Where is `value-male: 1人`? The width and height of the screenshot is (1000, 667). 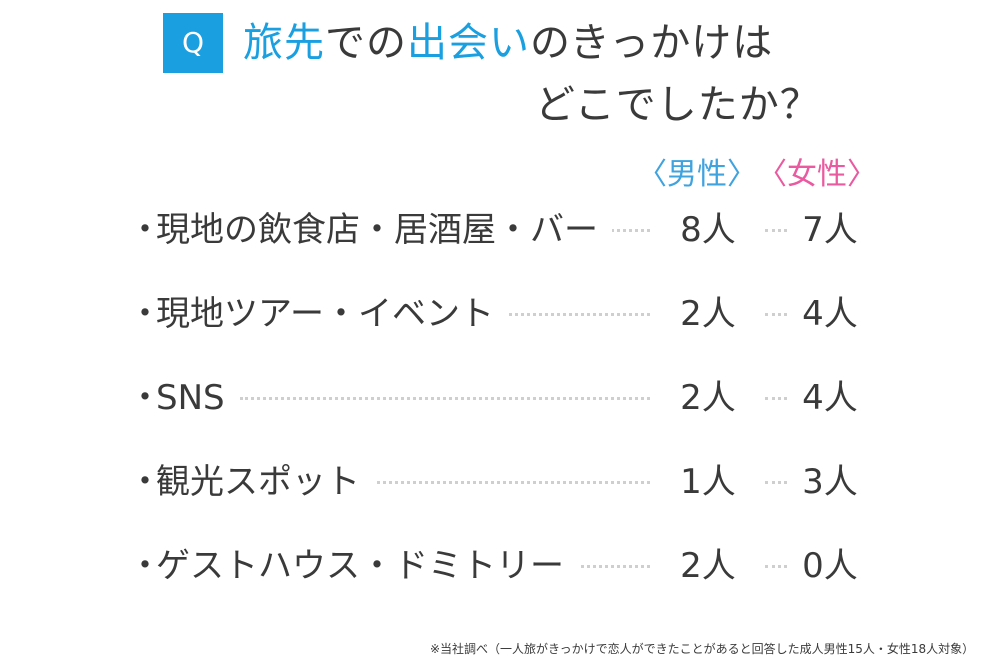
value-male: 1人 is located at coordinates (708, 482).